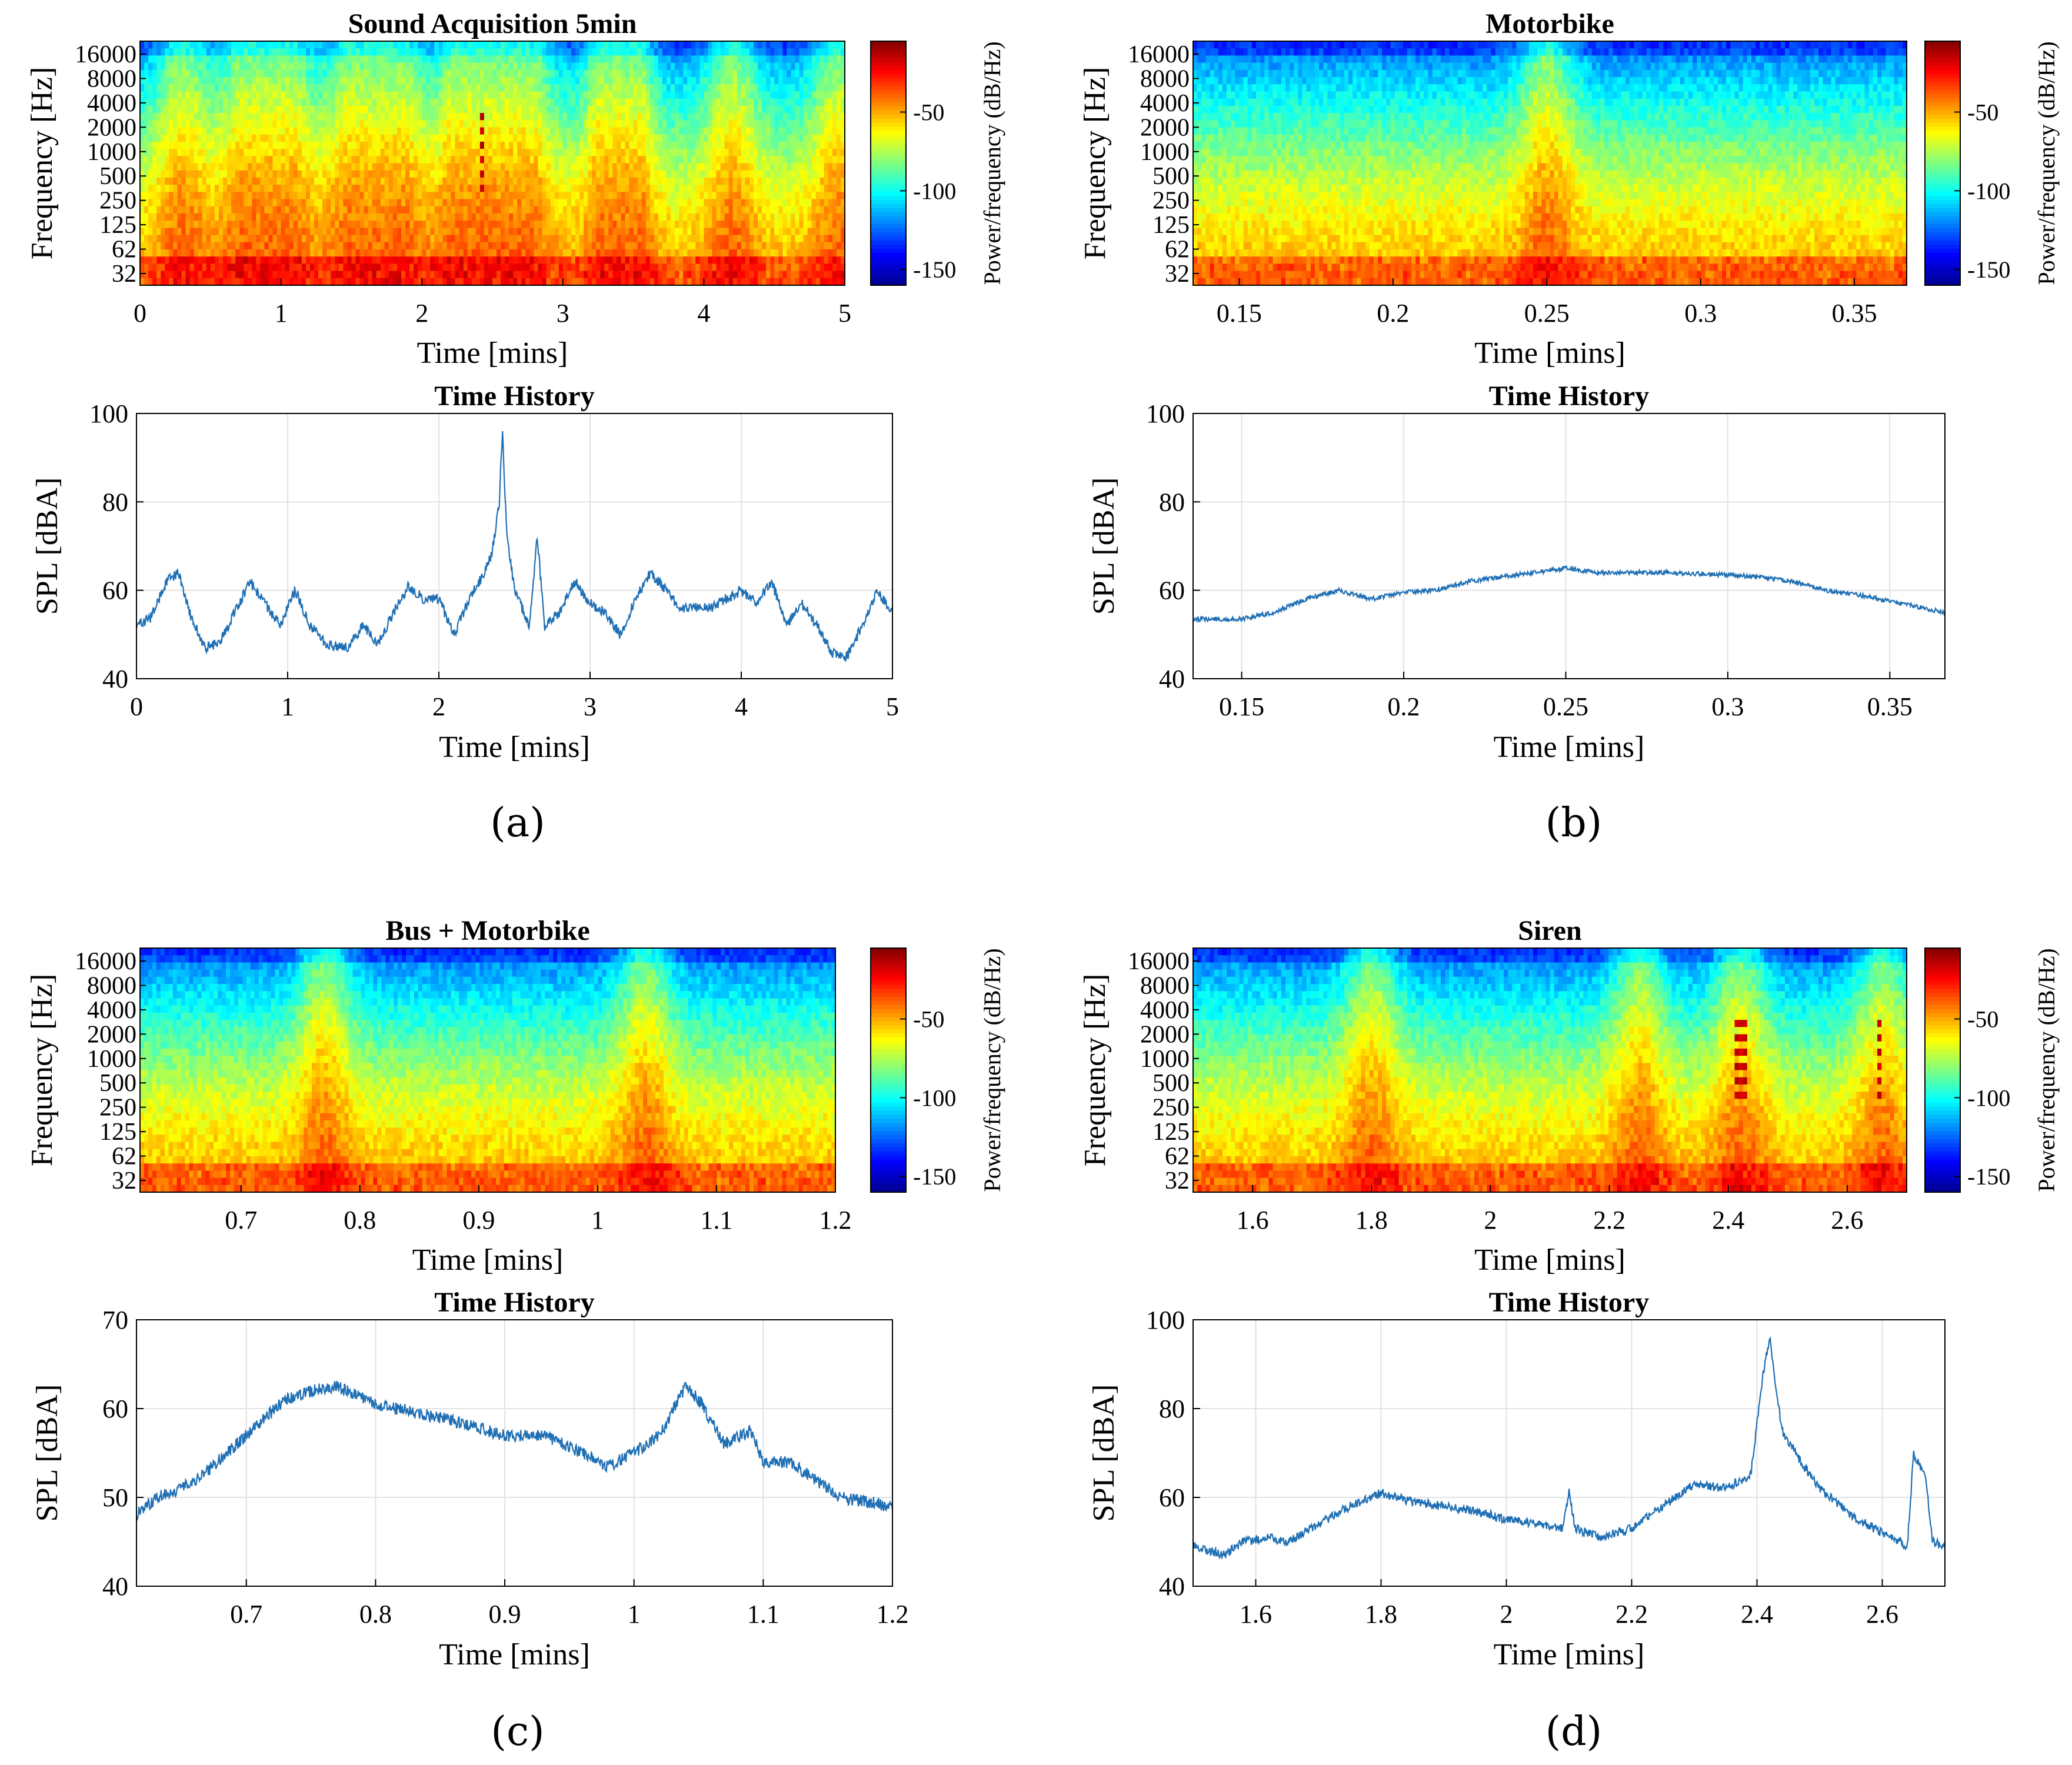 The height and width of the screenshot is (1765, 2072). What do you see at coordinates (1177, 1156) in the screenshot?
I see `spectrogram-ytick-d: 62` at bounding box center [1177, 1156].